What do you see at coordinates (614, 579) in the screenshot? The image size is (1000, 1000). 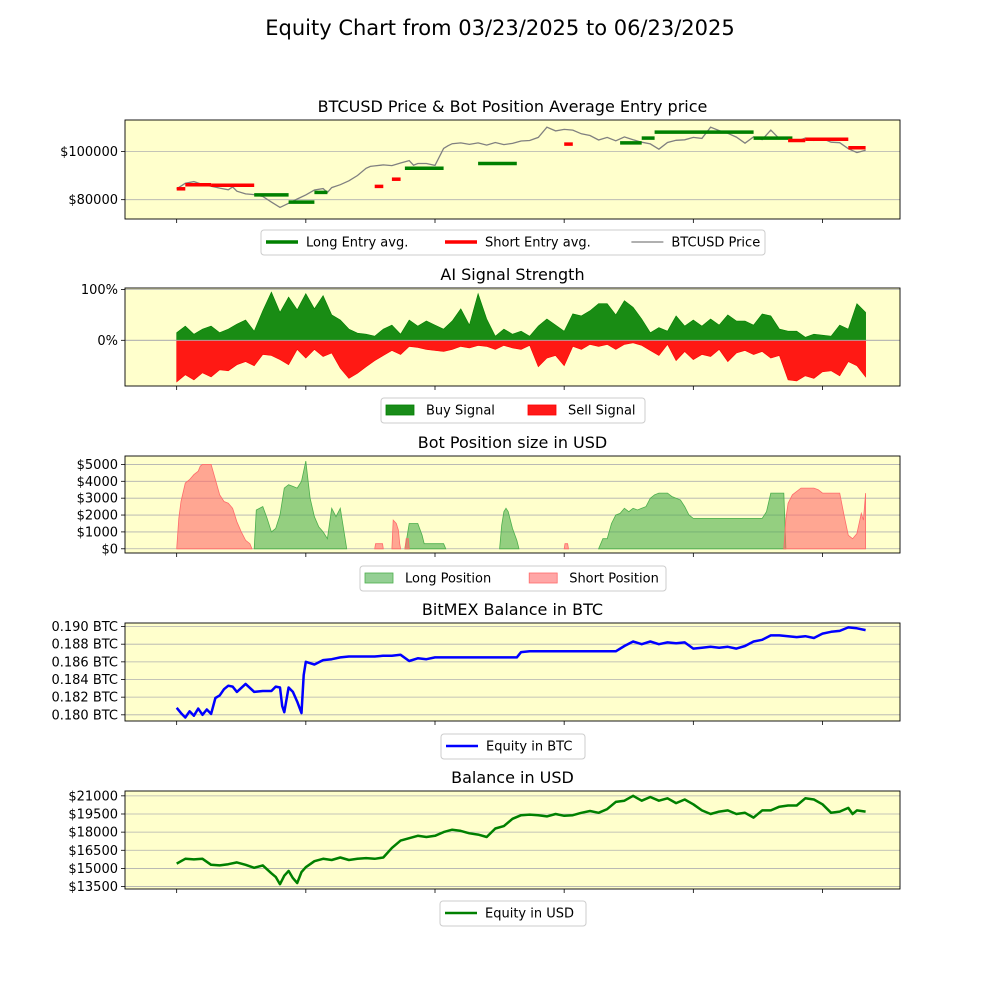 I see `legend-label: Short Position` at bounding box center [614, 579].